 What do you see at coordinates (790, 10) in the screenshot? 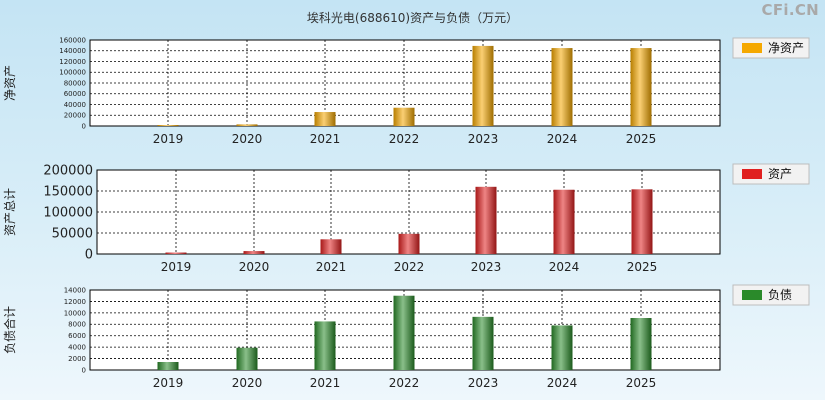
I see `watermark-logo: CFi.CN` at bounding box center [790, 10].